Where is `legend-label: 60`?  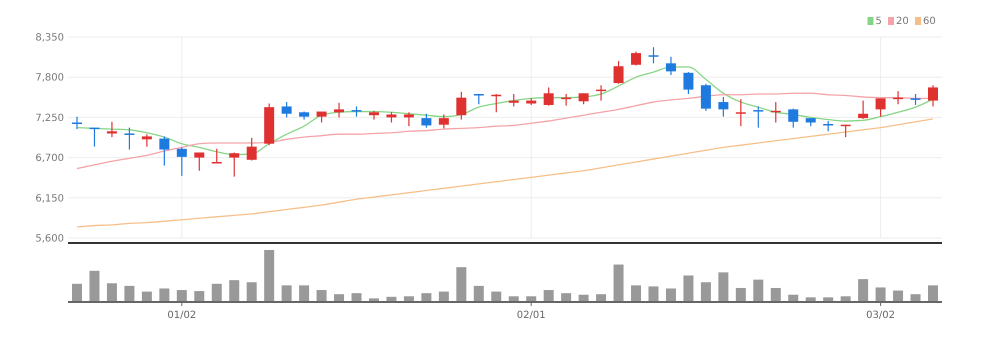
legend-label: 60 is located at coordinates (929, 21).